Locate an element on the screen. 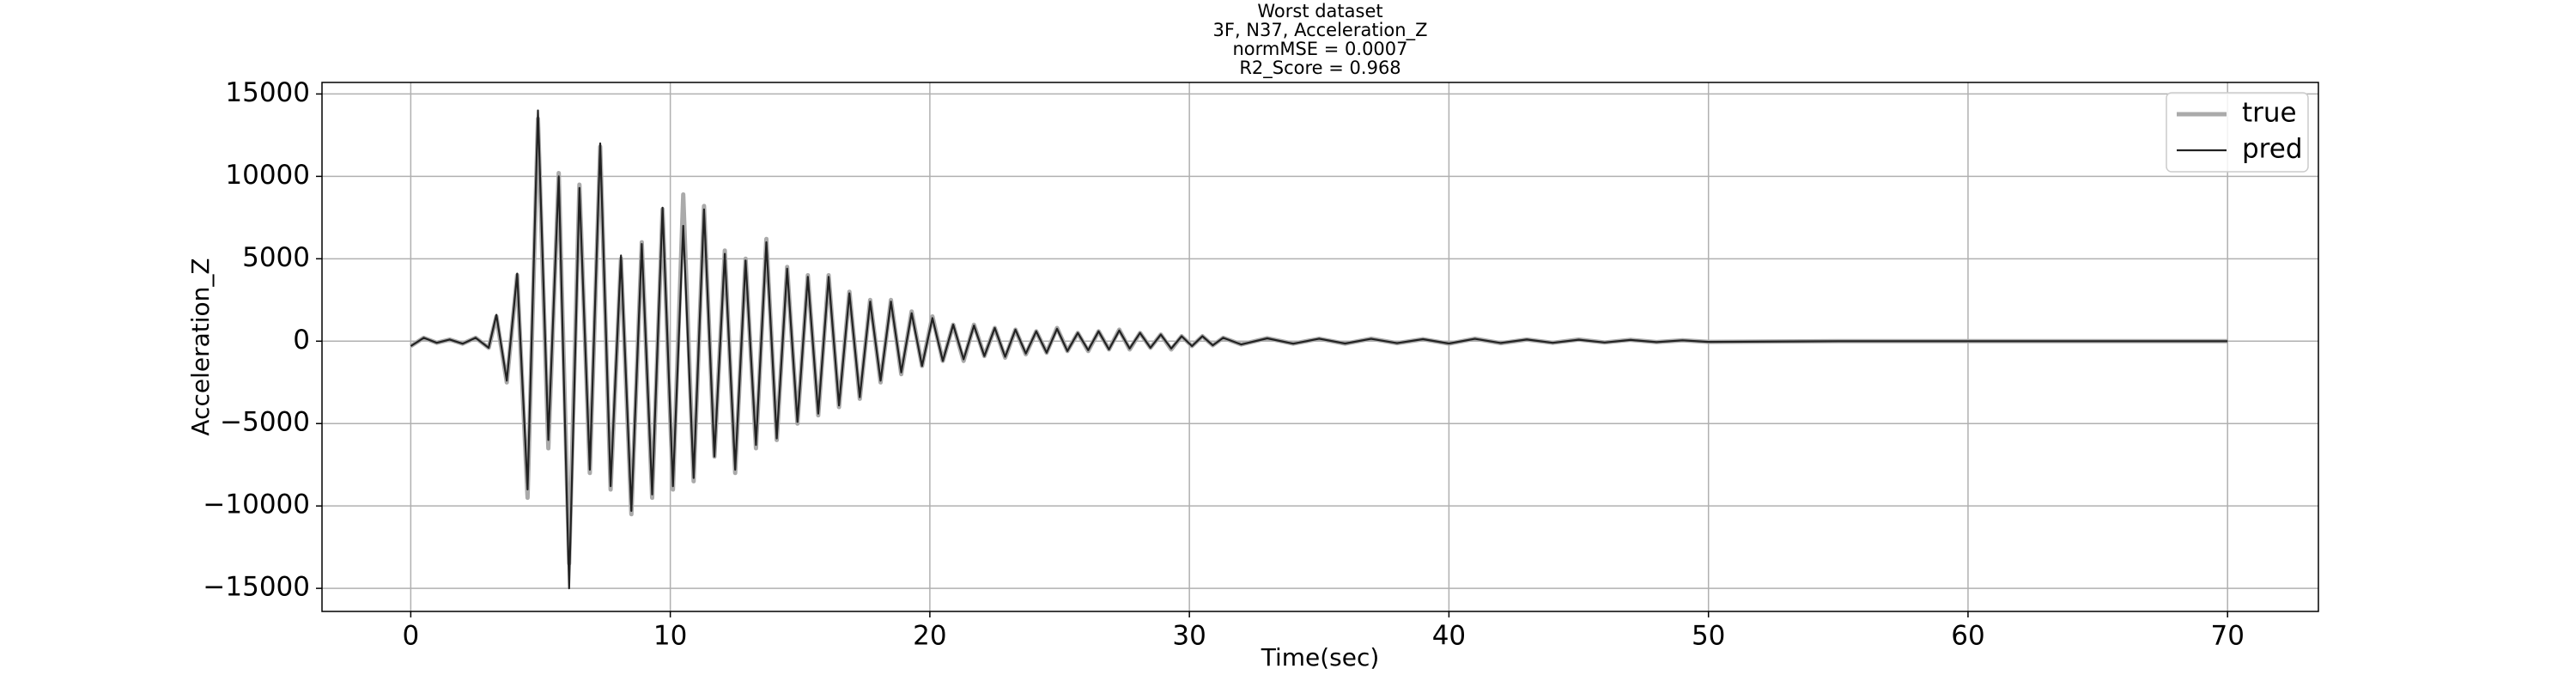 This screenshot has width=2576, height=687. y-tick-label: −15000 is located at coordinates (257, 587).